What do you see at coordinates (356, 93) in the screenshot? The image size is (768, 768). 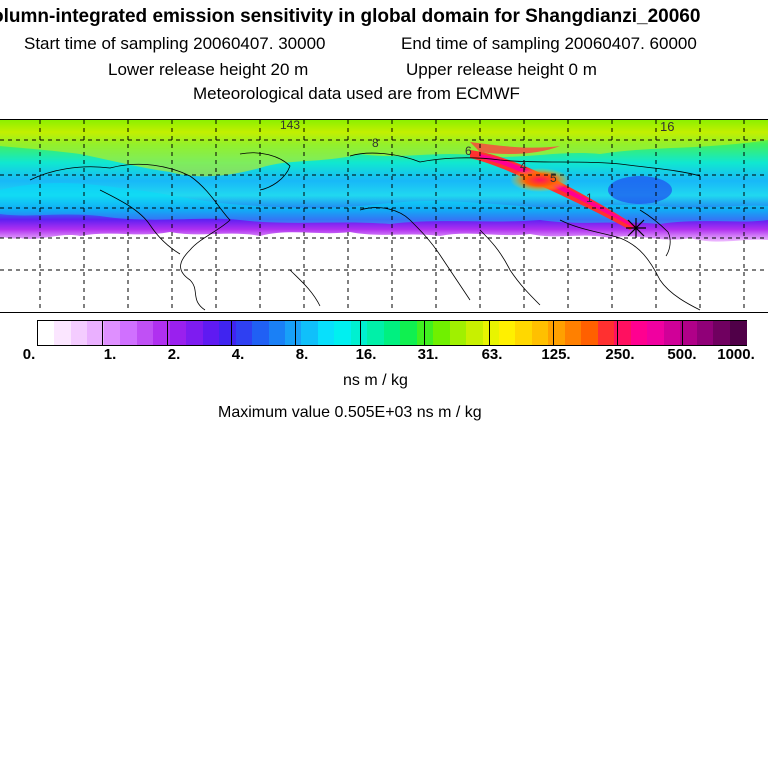 I see `met-data-label: Meteorological data used are from ECMWF` at bounding box center [356, 93].